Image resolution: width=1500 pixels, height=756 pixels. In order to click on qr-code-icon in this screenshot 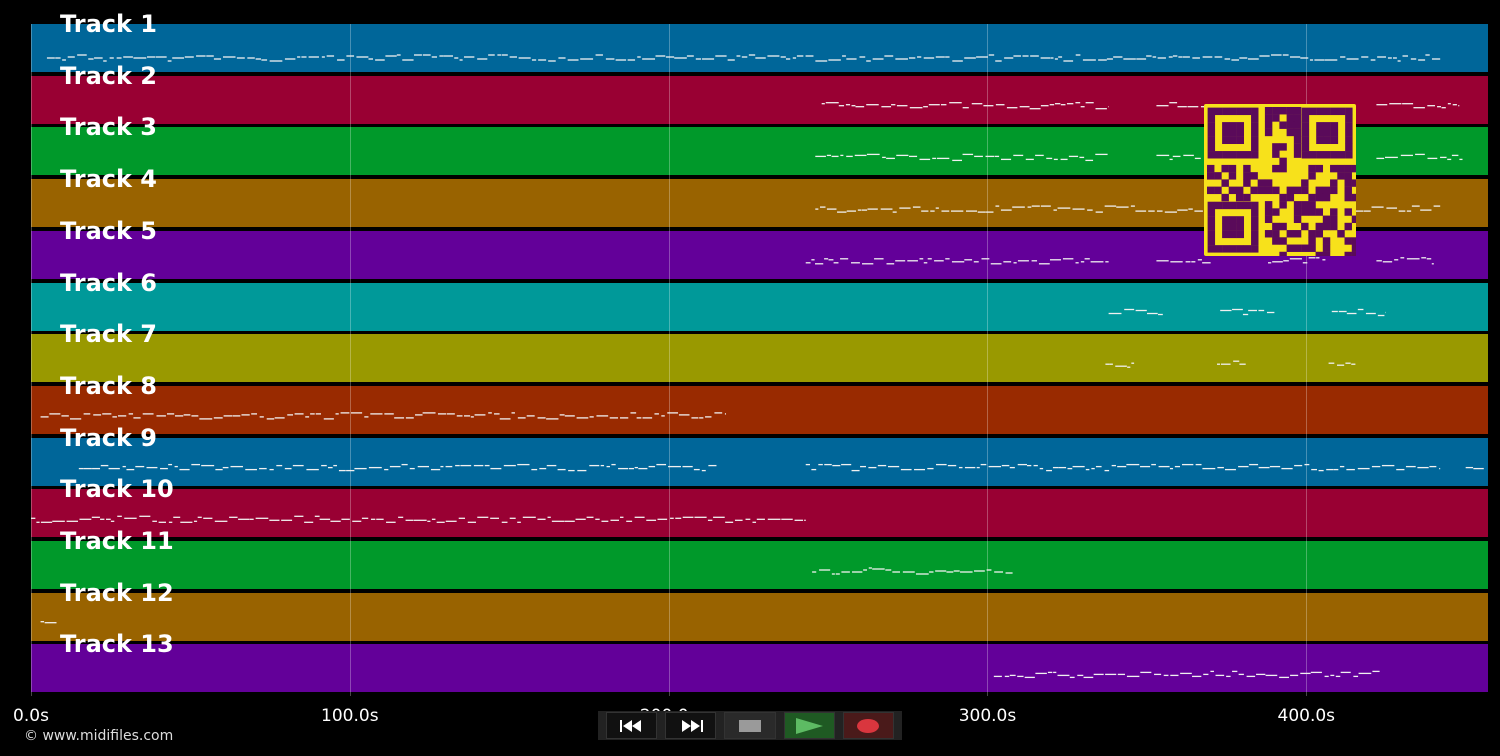, I will do `click(1283, 183)`.